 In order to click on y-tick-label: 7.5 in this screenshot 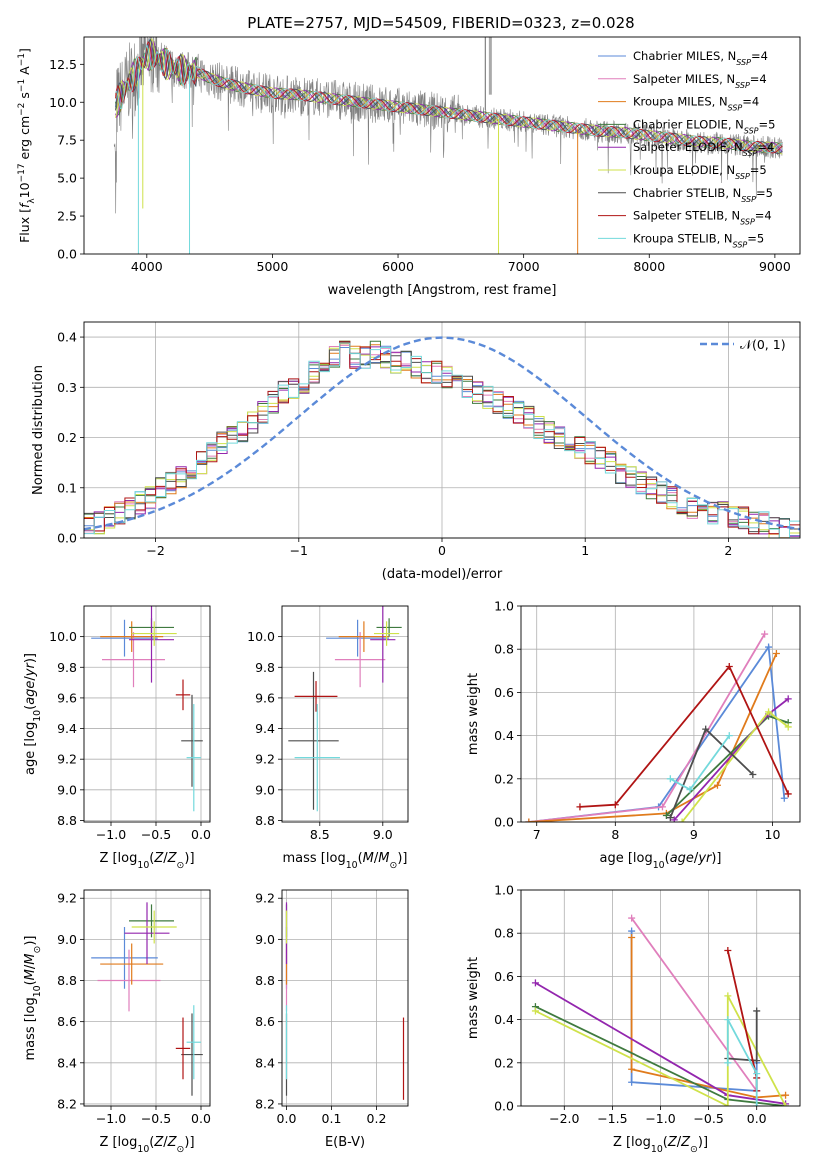, I will do `click(67, 140)`.